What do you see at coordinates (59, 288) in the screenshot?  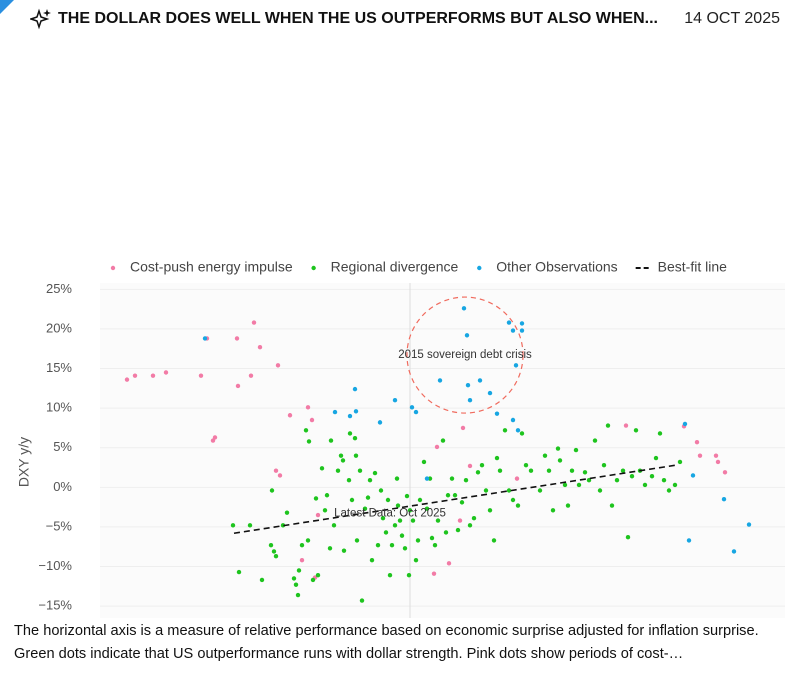 I see `y-tick-label: 25%` at bounding box center [59, 288].